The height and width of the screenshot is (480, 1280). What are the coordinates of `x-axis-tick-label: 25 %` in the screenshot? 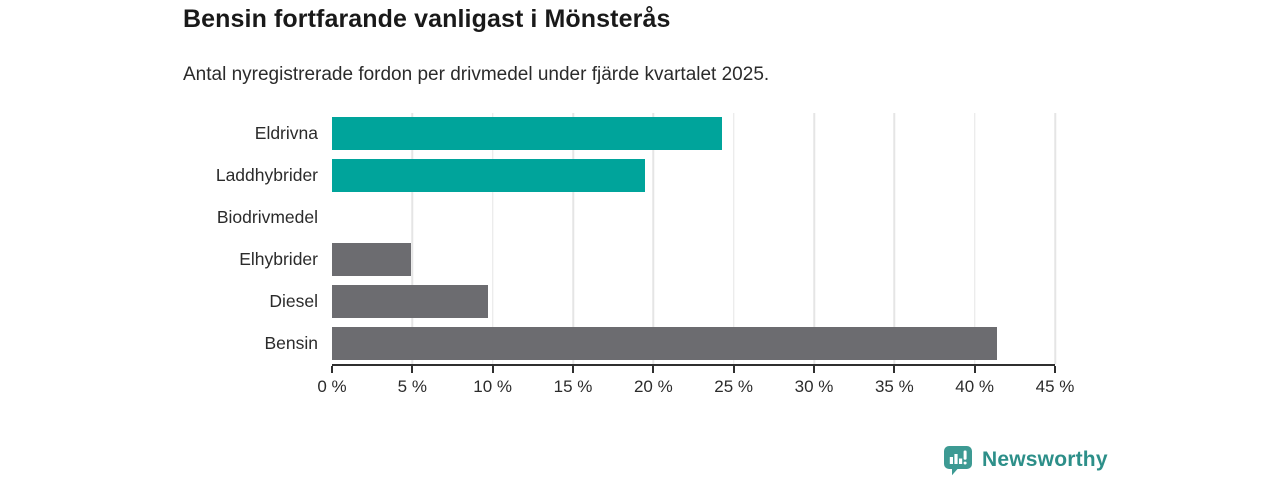 It's located at (734, 386).